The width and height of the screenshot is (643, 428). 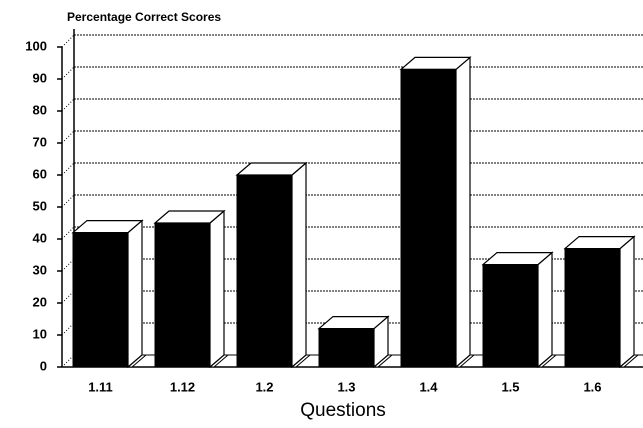 I want to click on x-tick-label: 1.2, so click(x=264, y=386).